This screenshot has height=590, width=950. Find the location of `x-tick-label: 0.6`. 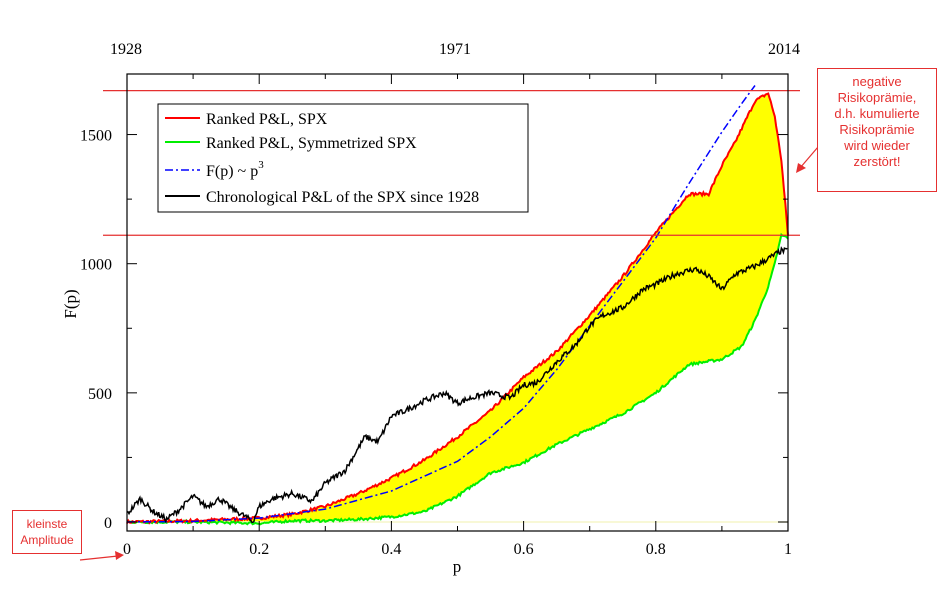

x-tick-label: 0.6 is located at coordinates (524, 549).